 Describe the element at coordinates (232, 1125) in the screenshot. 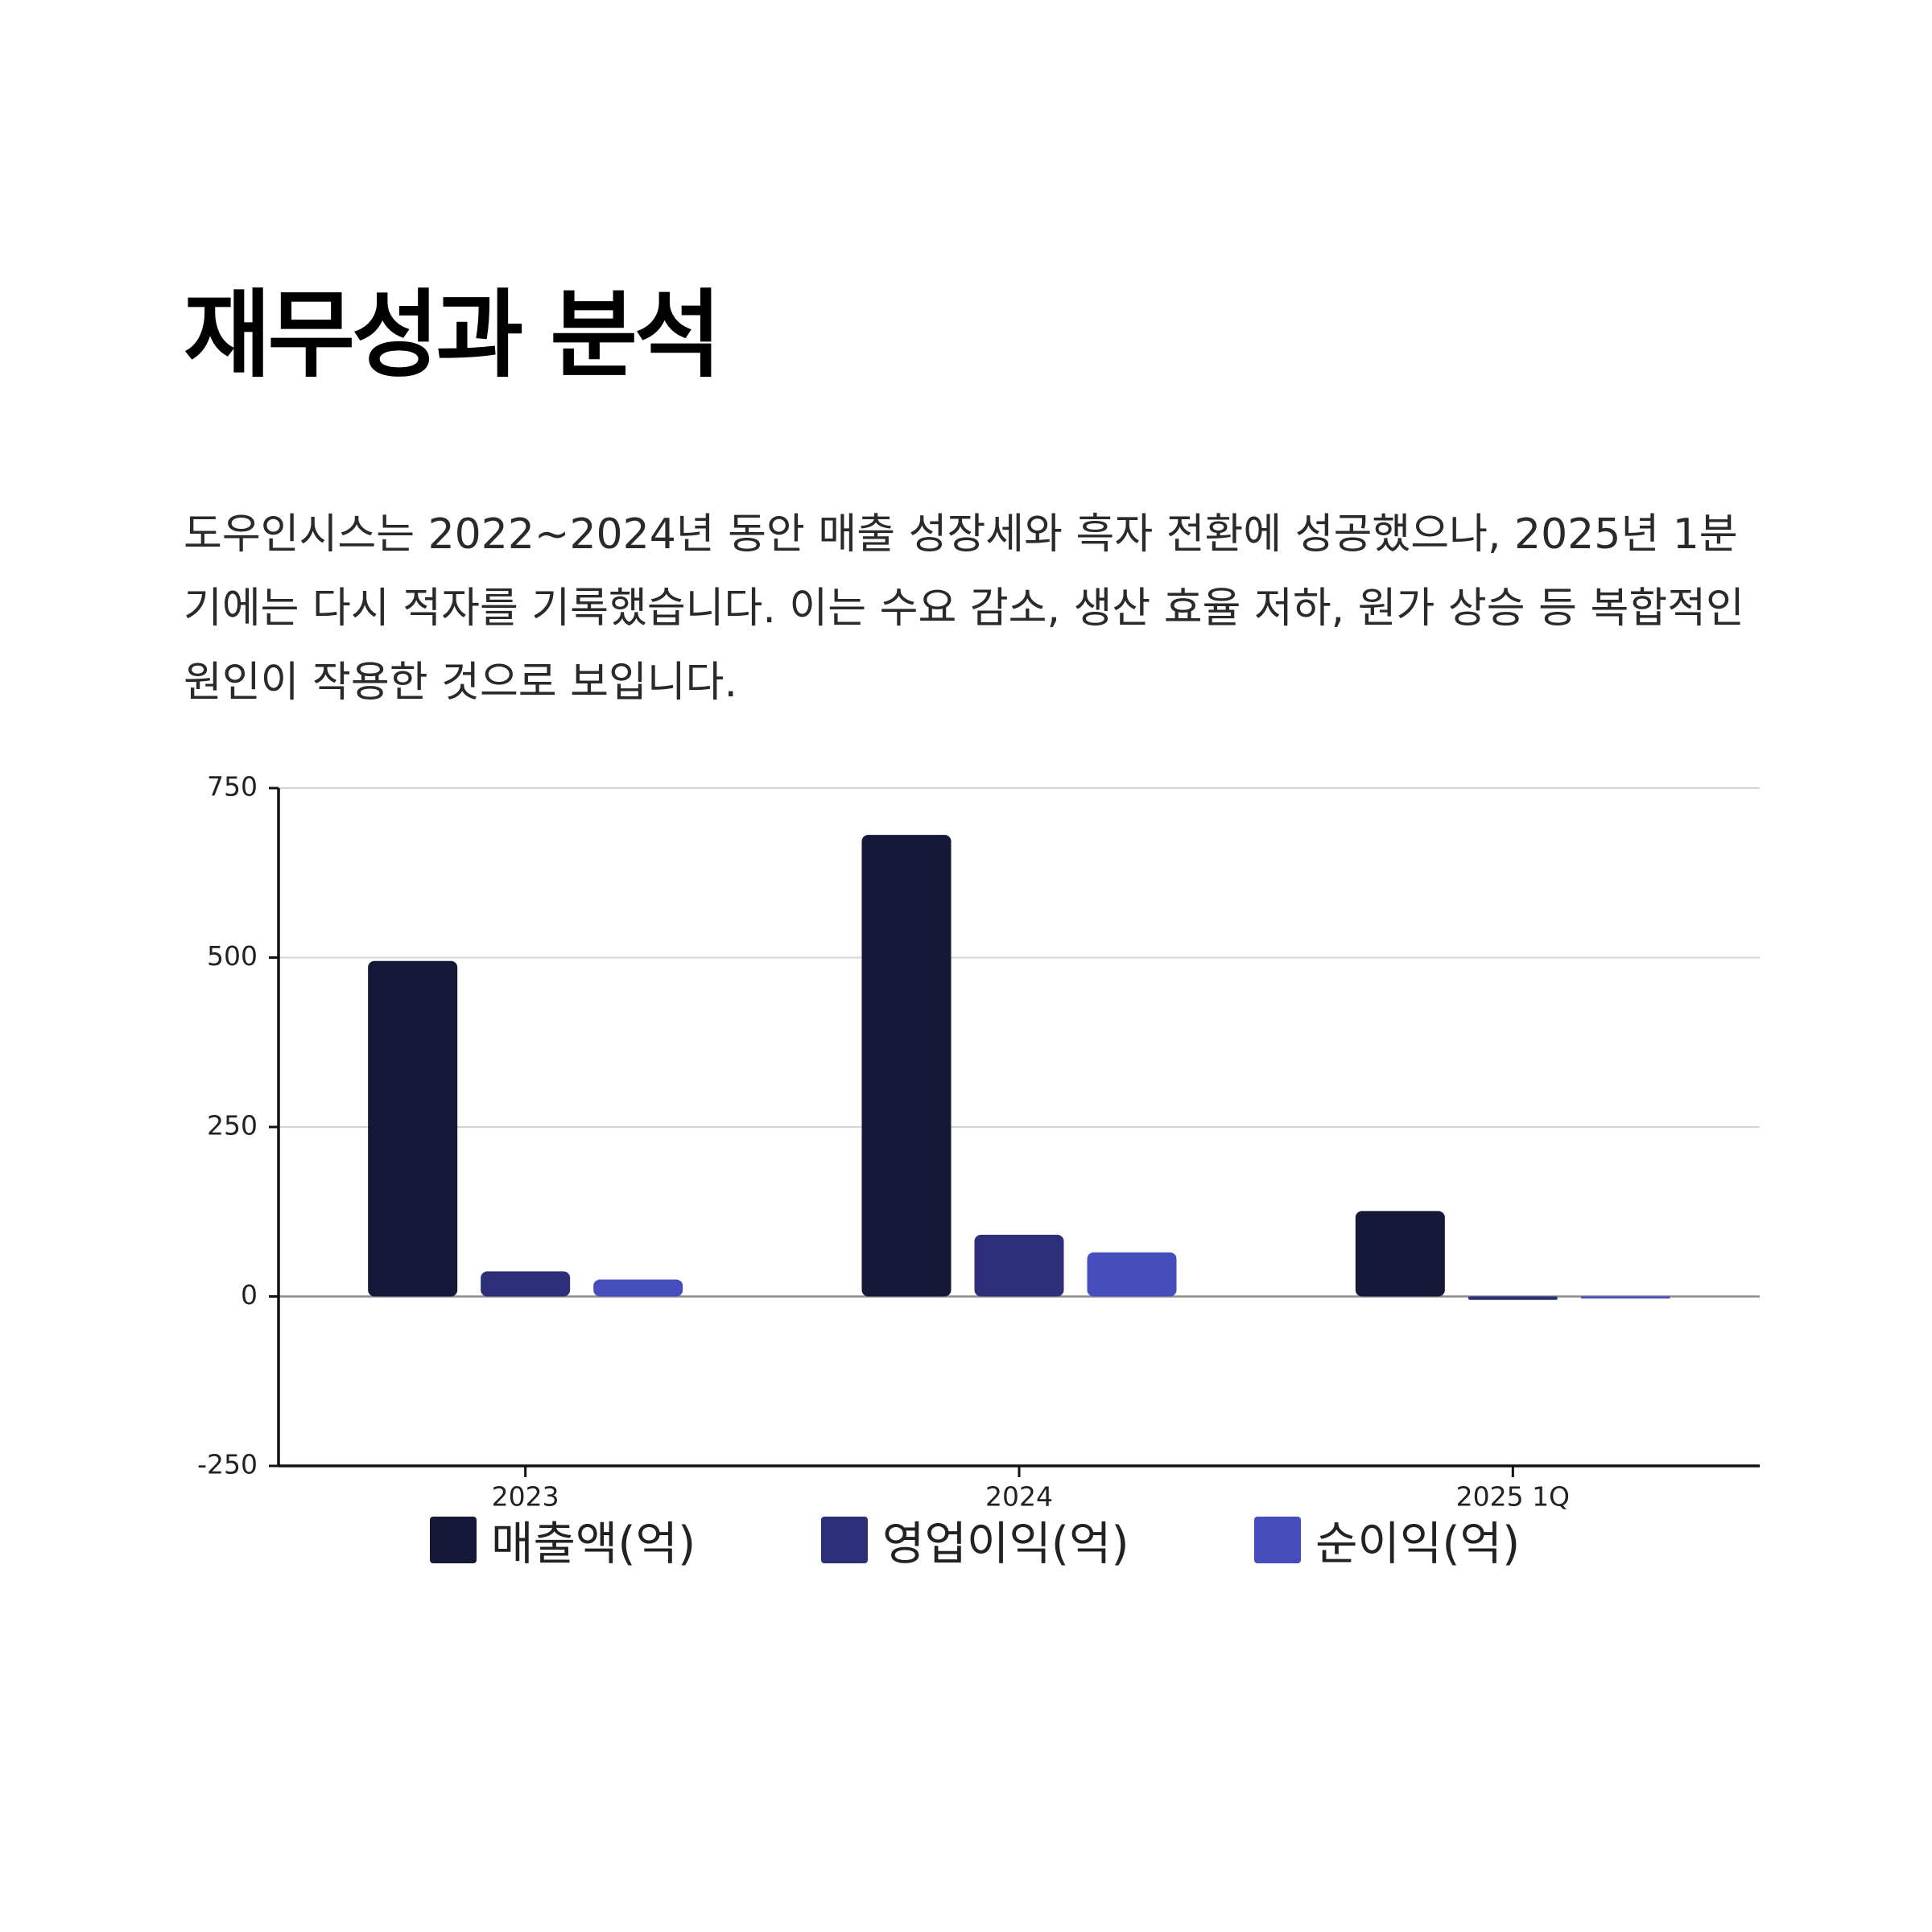

I see `y-tick-label: 250` at that location.